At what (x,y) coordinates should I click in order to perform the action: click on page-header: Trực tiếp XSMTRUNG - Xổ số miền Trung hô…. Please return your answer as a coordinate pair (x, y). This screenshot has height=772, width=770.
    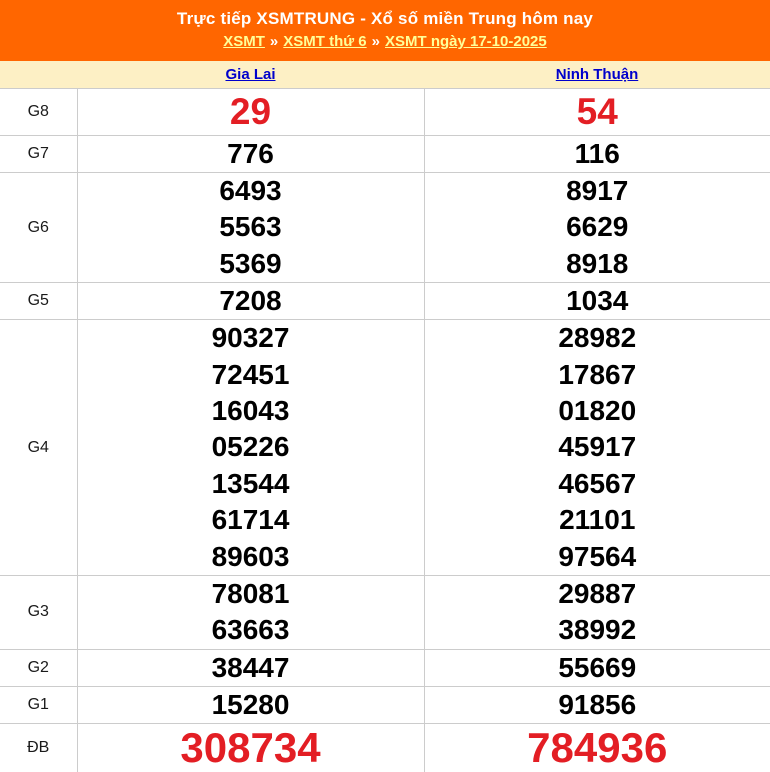
    Looking at the image, I should click on (385, 30).